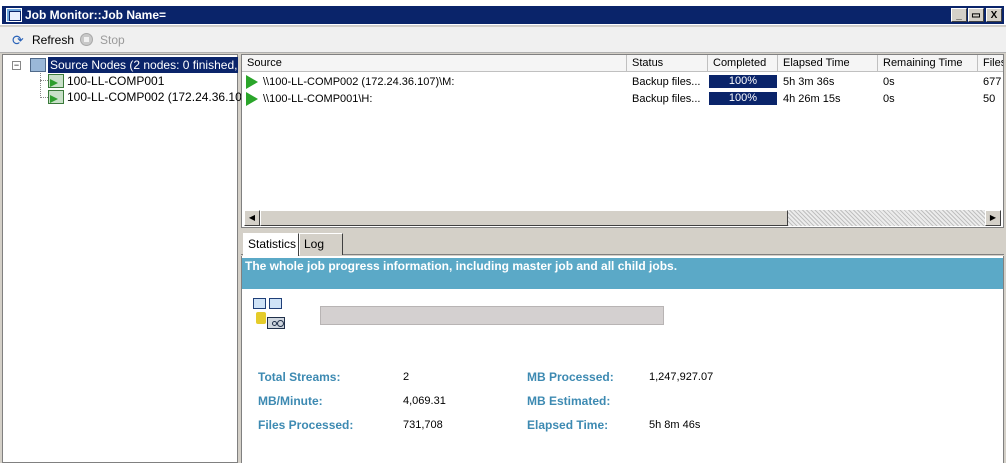 This screenshot has width=1006, height=463. What do you see at coordinates (14, 15) in the screenshot?
I see `app-window-icon` at bounding box center [14, 15].